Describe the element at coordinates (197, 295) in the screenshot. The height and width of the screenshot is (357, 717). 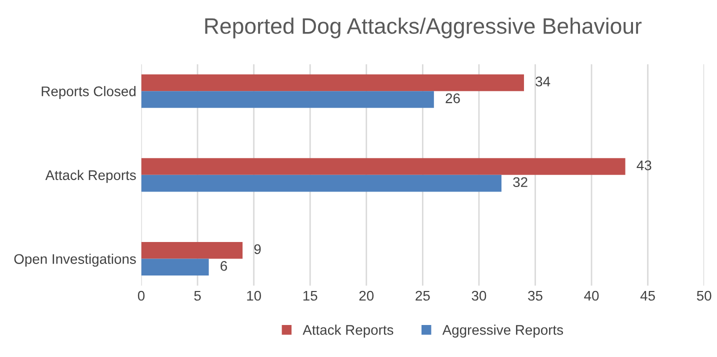
I see `x-tick-label: 5` at that location.